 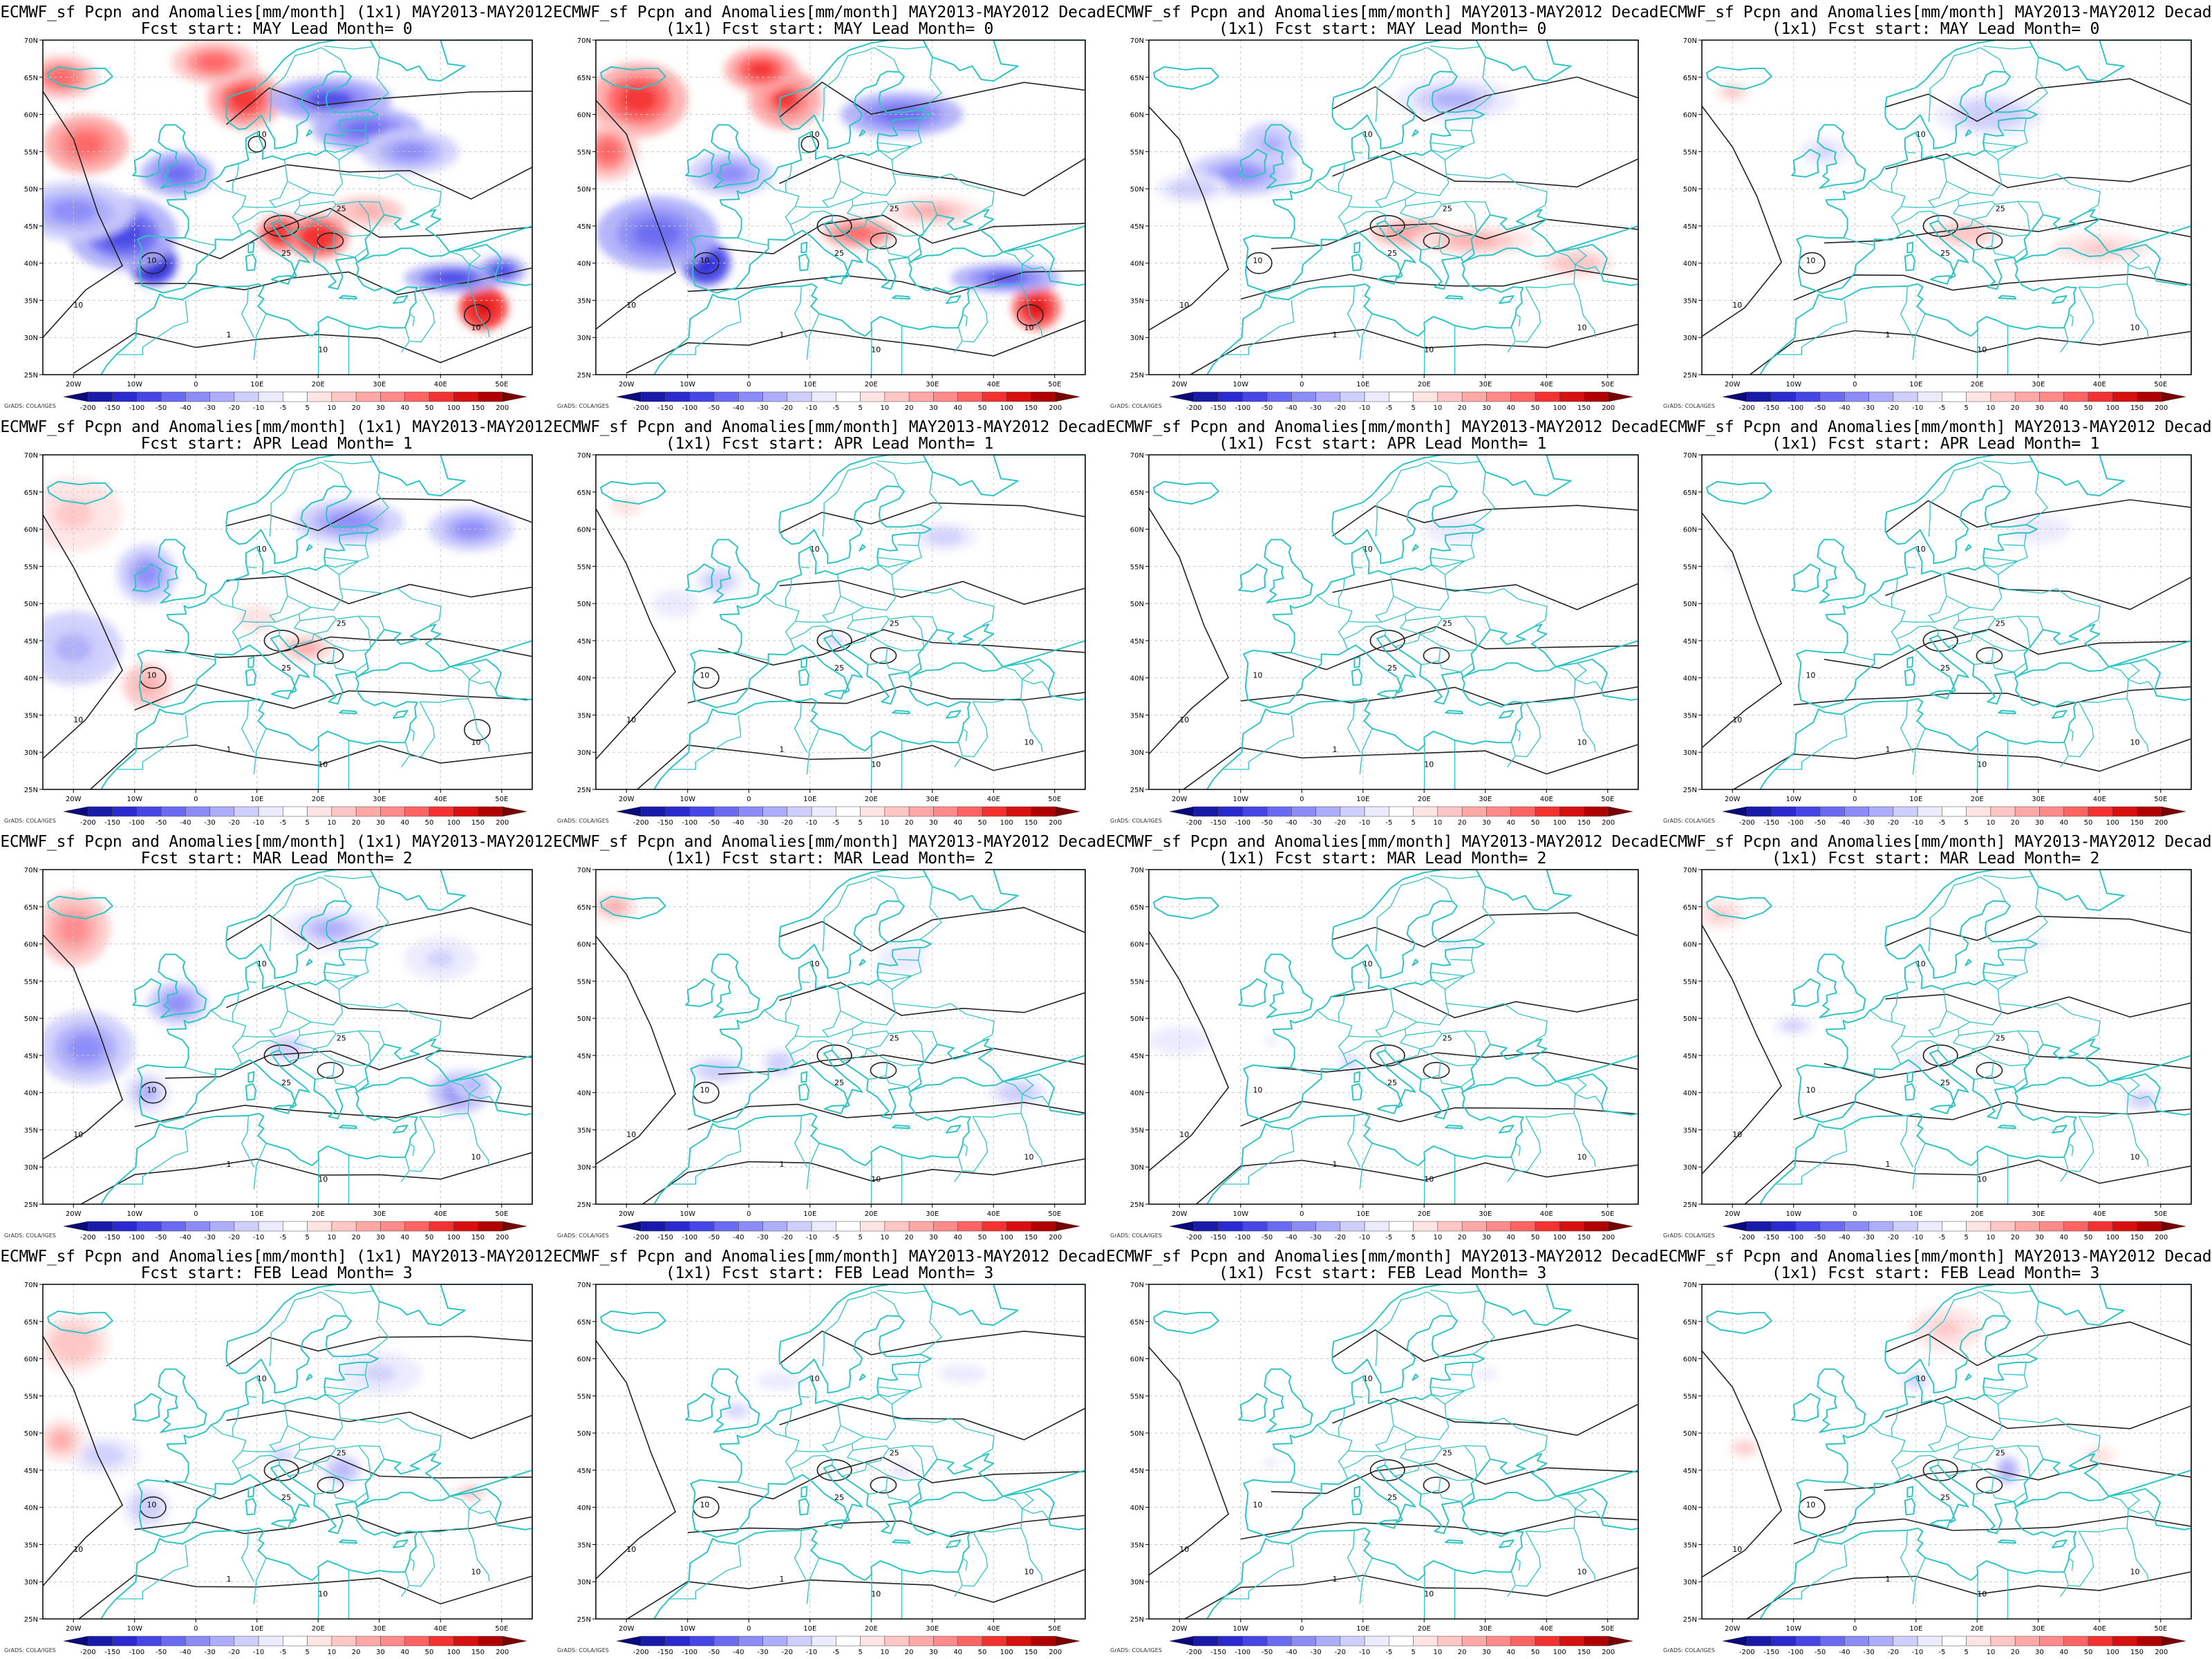 I want to click on colorbar-tick-label: 30, so click(x=2040, y=1237).